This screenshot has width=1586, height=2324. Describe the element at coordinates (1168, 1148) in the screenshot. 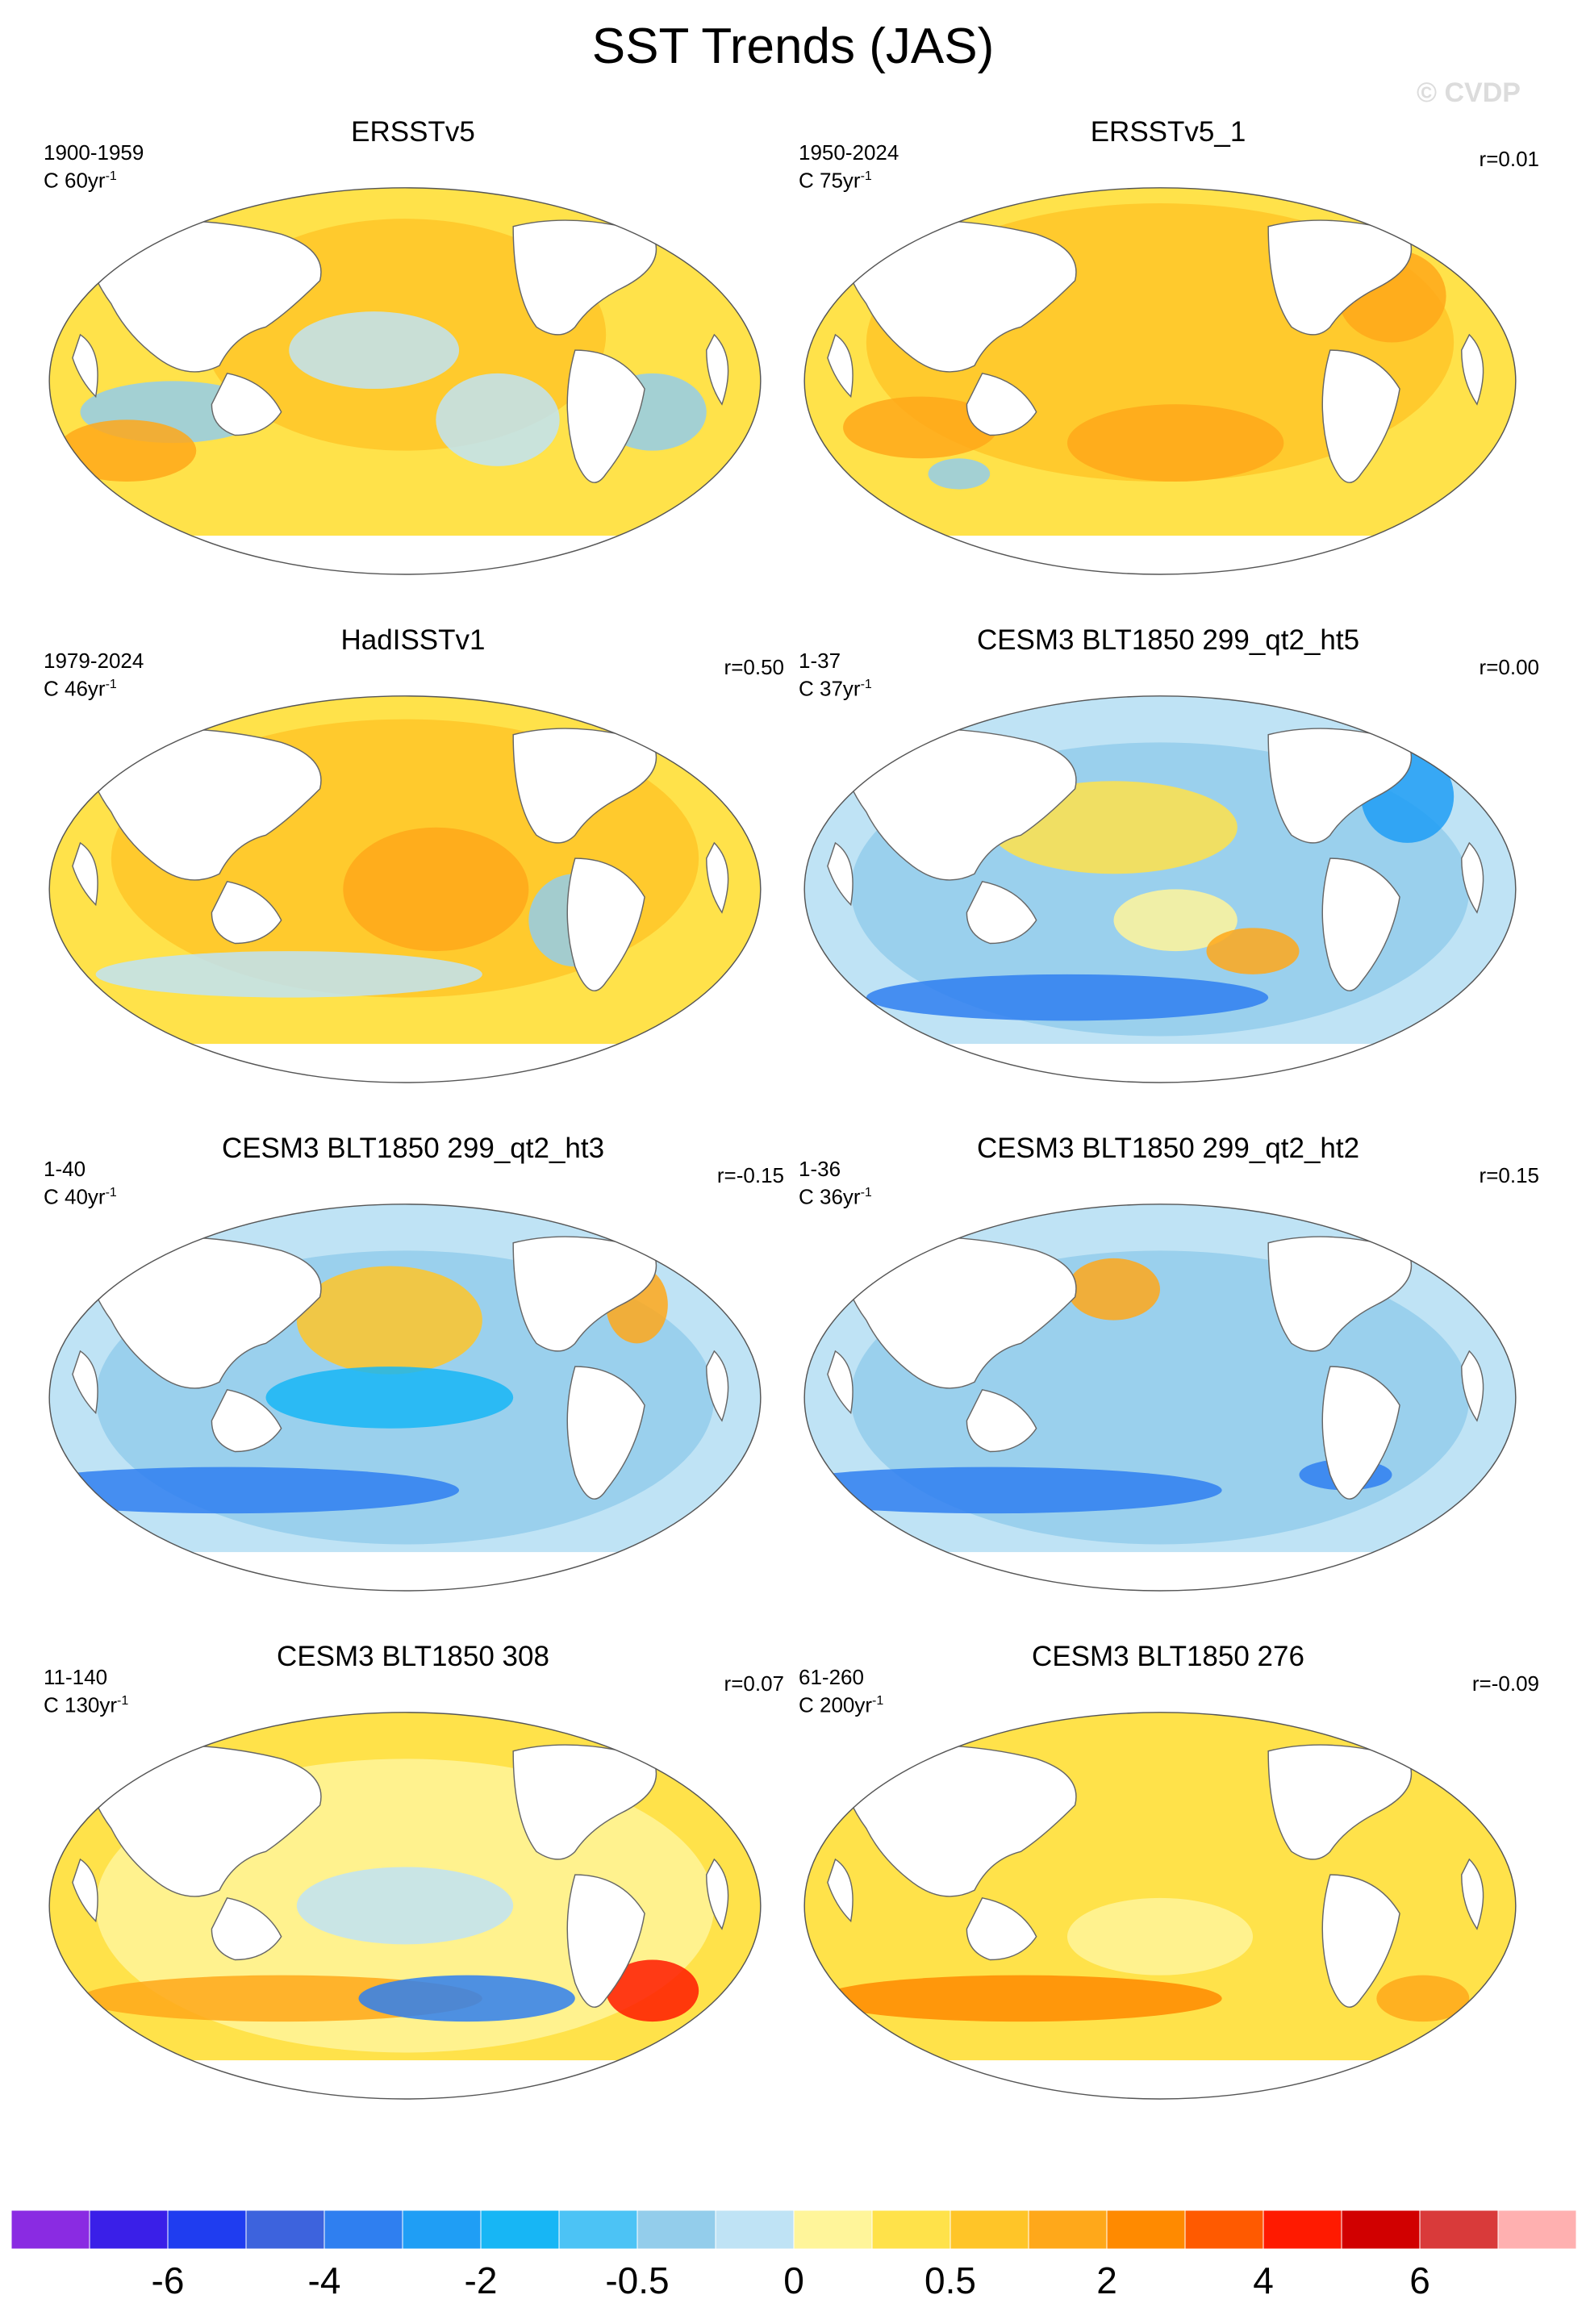

I see `panel-title: CESM3 BLT1850 299_qt2_ht2` at that location.